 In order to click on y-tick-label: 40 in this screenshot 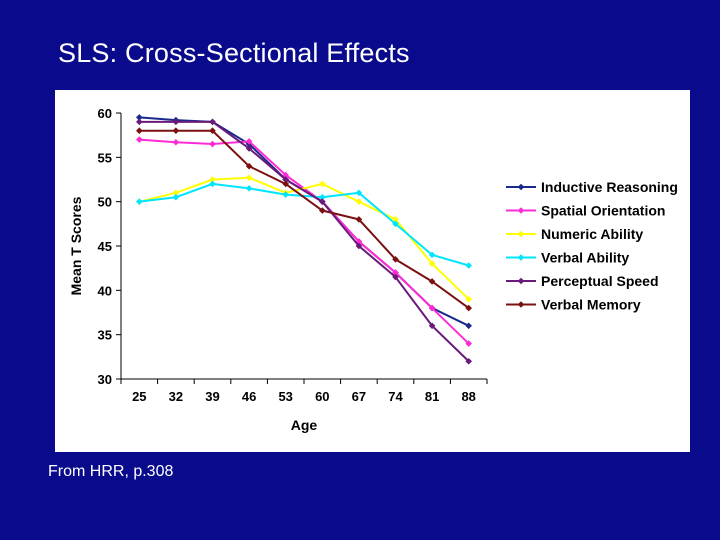, I will do `click(105, 290)`.